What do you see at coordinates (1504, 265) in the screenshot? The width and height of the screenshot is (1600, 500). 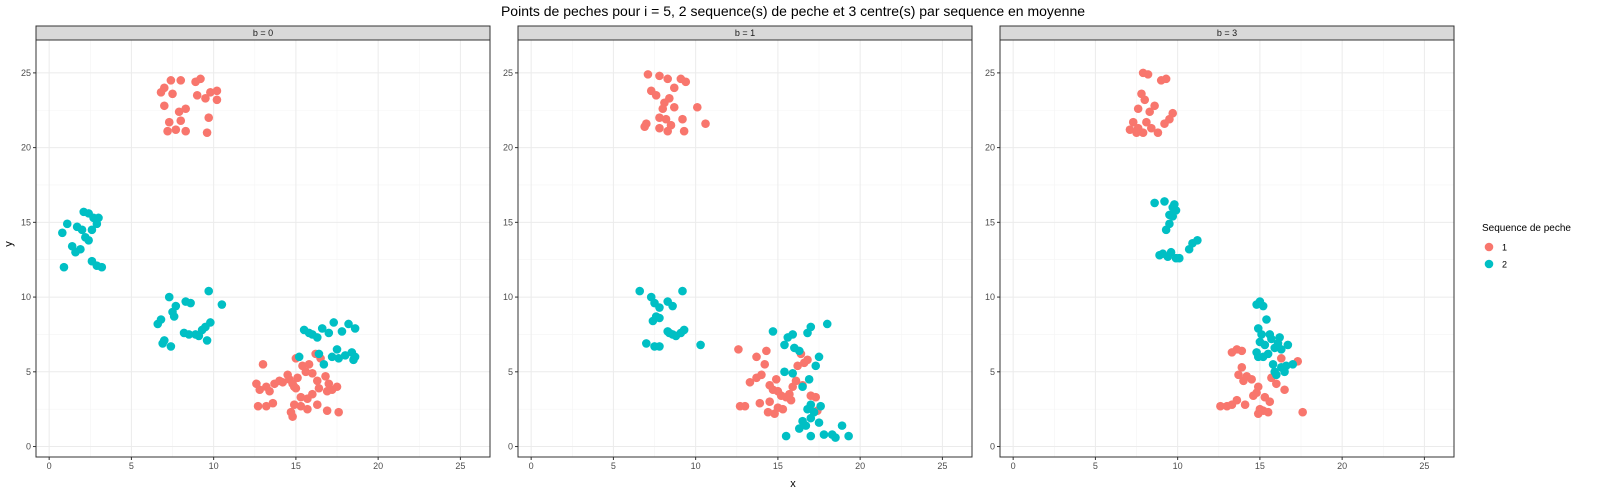 I see `legend-label: 2` at bounding box center [1504, 265].